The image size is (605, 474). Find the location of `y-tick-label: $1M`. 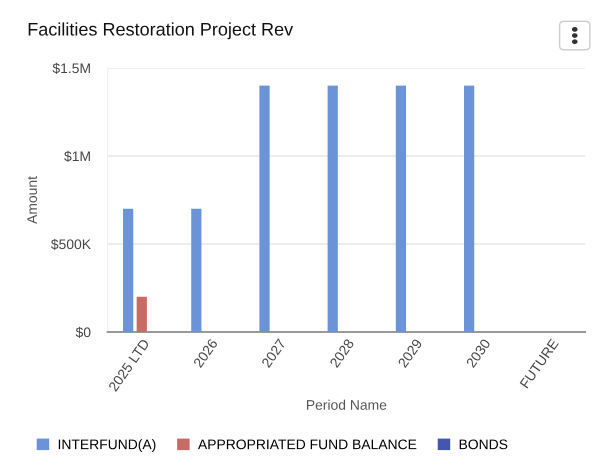

y-tick-label: $1M is located at coordinates (77, 156).